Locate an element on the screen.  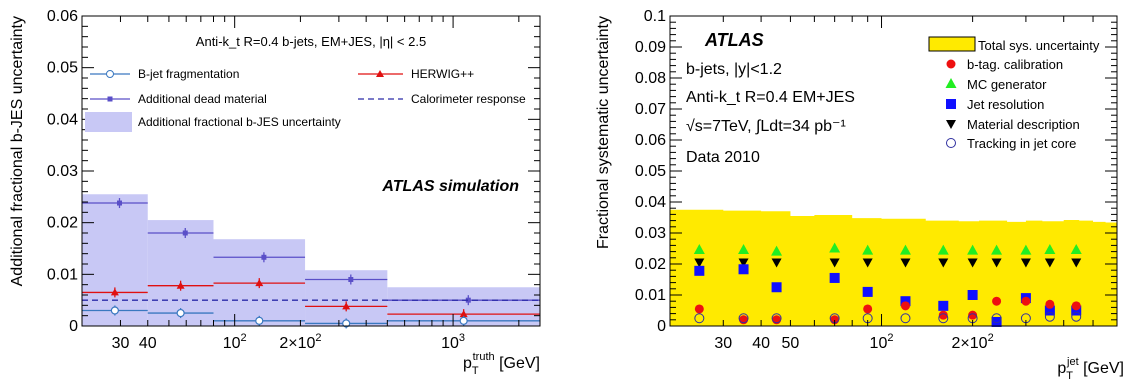
y-tick-label: 0.09 is located at coordinates (650, 47).